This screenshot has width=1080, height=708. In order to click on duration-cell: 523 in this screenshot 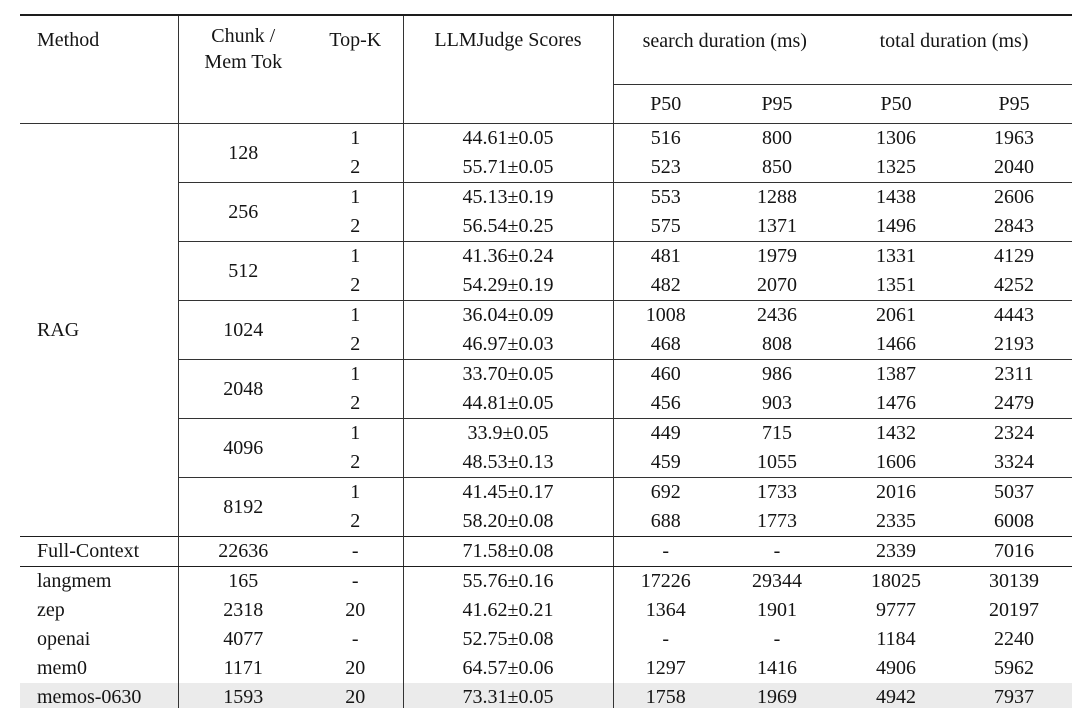, I will do `click(665, 167)`.